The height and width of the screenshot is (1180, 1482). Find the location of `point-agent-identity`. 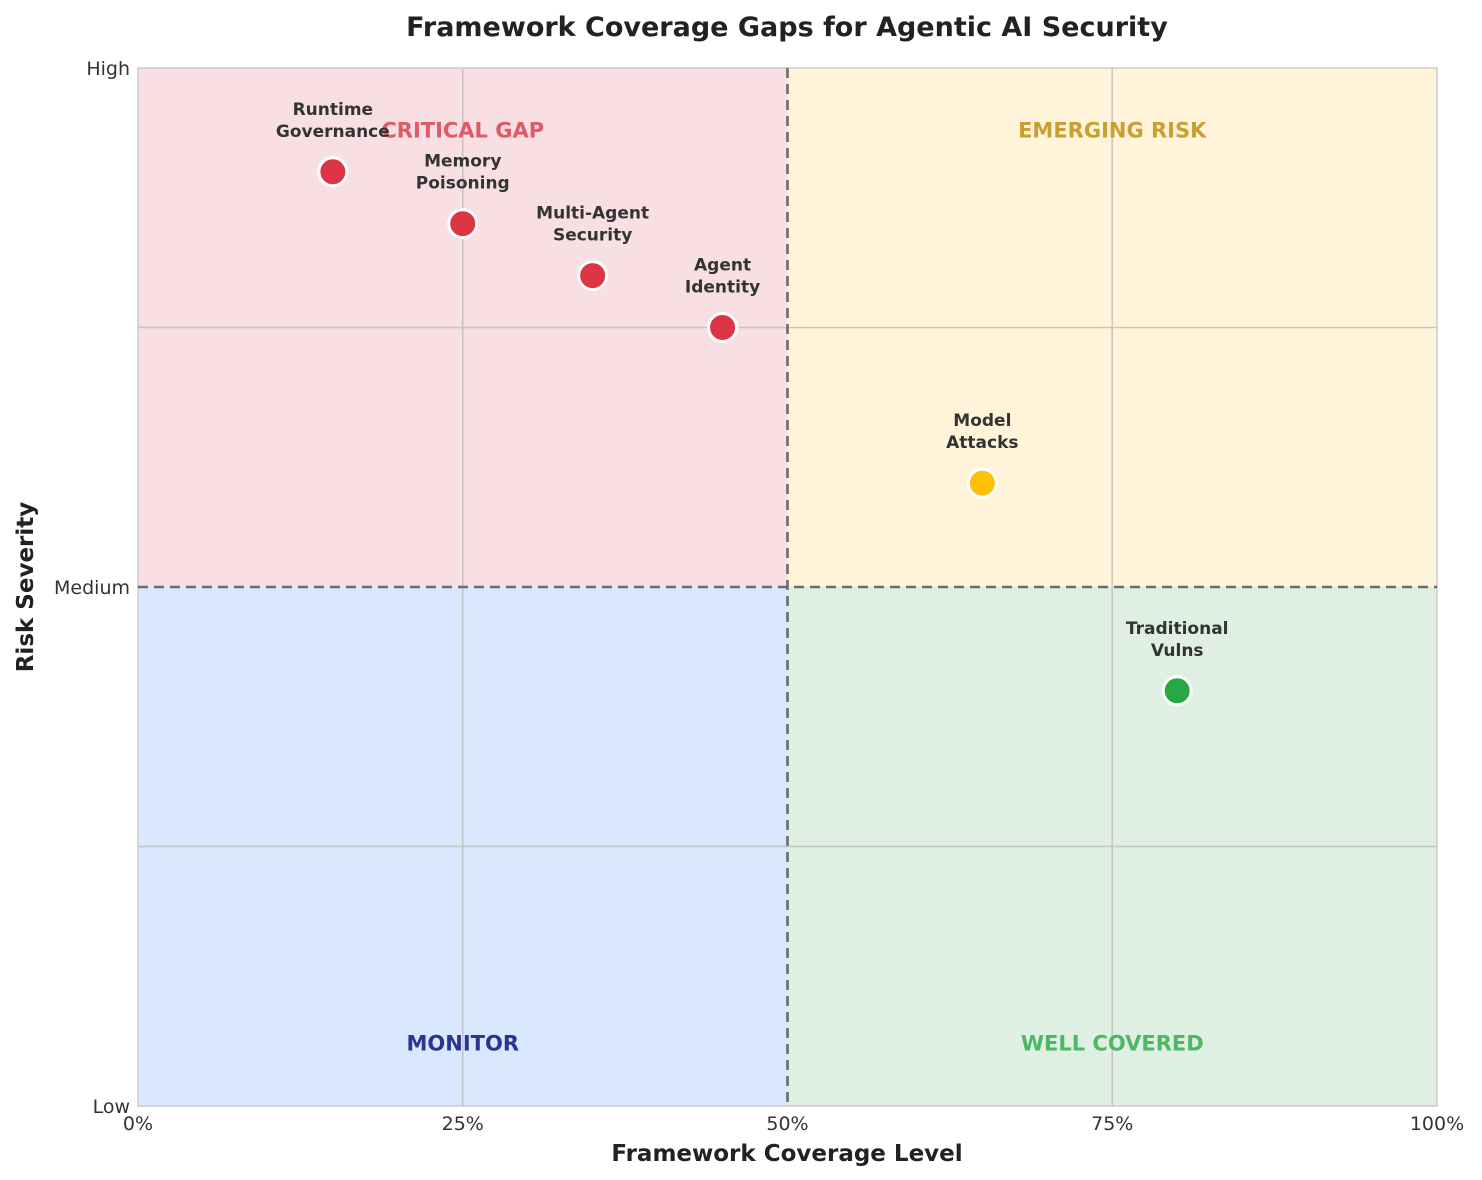

point-agent-identity is located at coordinates (723, 327).